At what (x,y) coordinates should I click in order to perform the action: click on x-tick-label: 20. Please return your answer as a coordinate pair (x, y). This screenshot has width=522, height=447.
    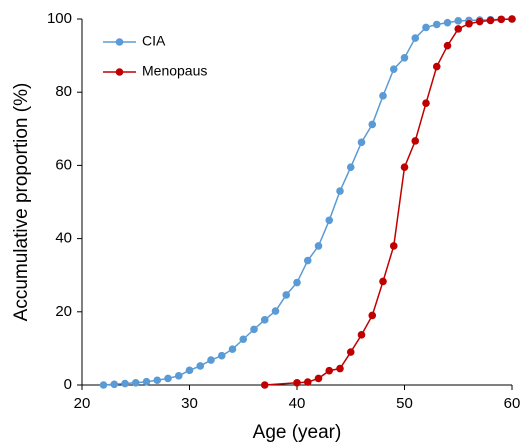
    Looking at the image, I should click on (82, 403).